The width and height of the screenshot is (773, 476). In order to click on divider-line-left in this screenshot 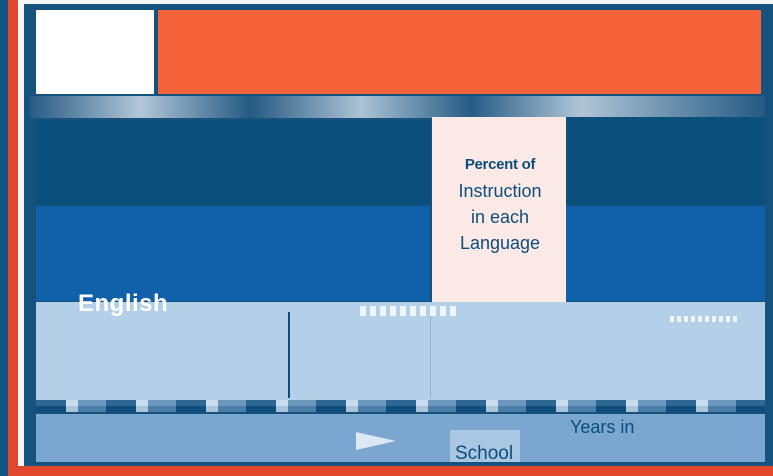, I will do `click(289, 355)`.